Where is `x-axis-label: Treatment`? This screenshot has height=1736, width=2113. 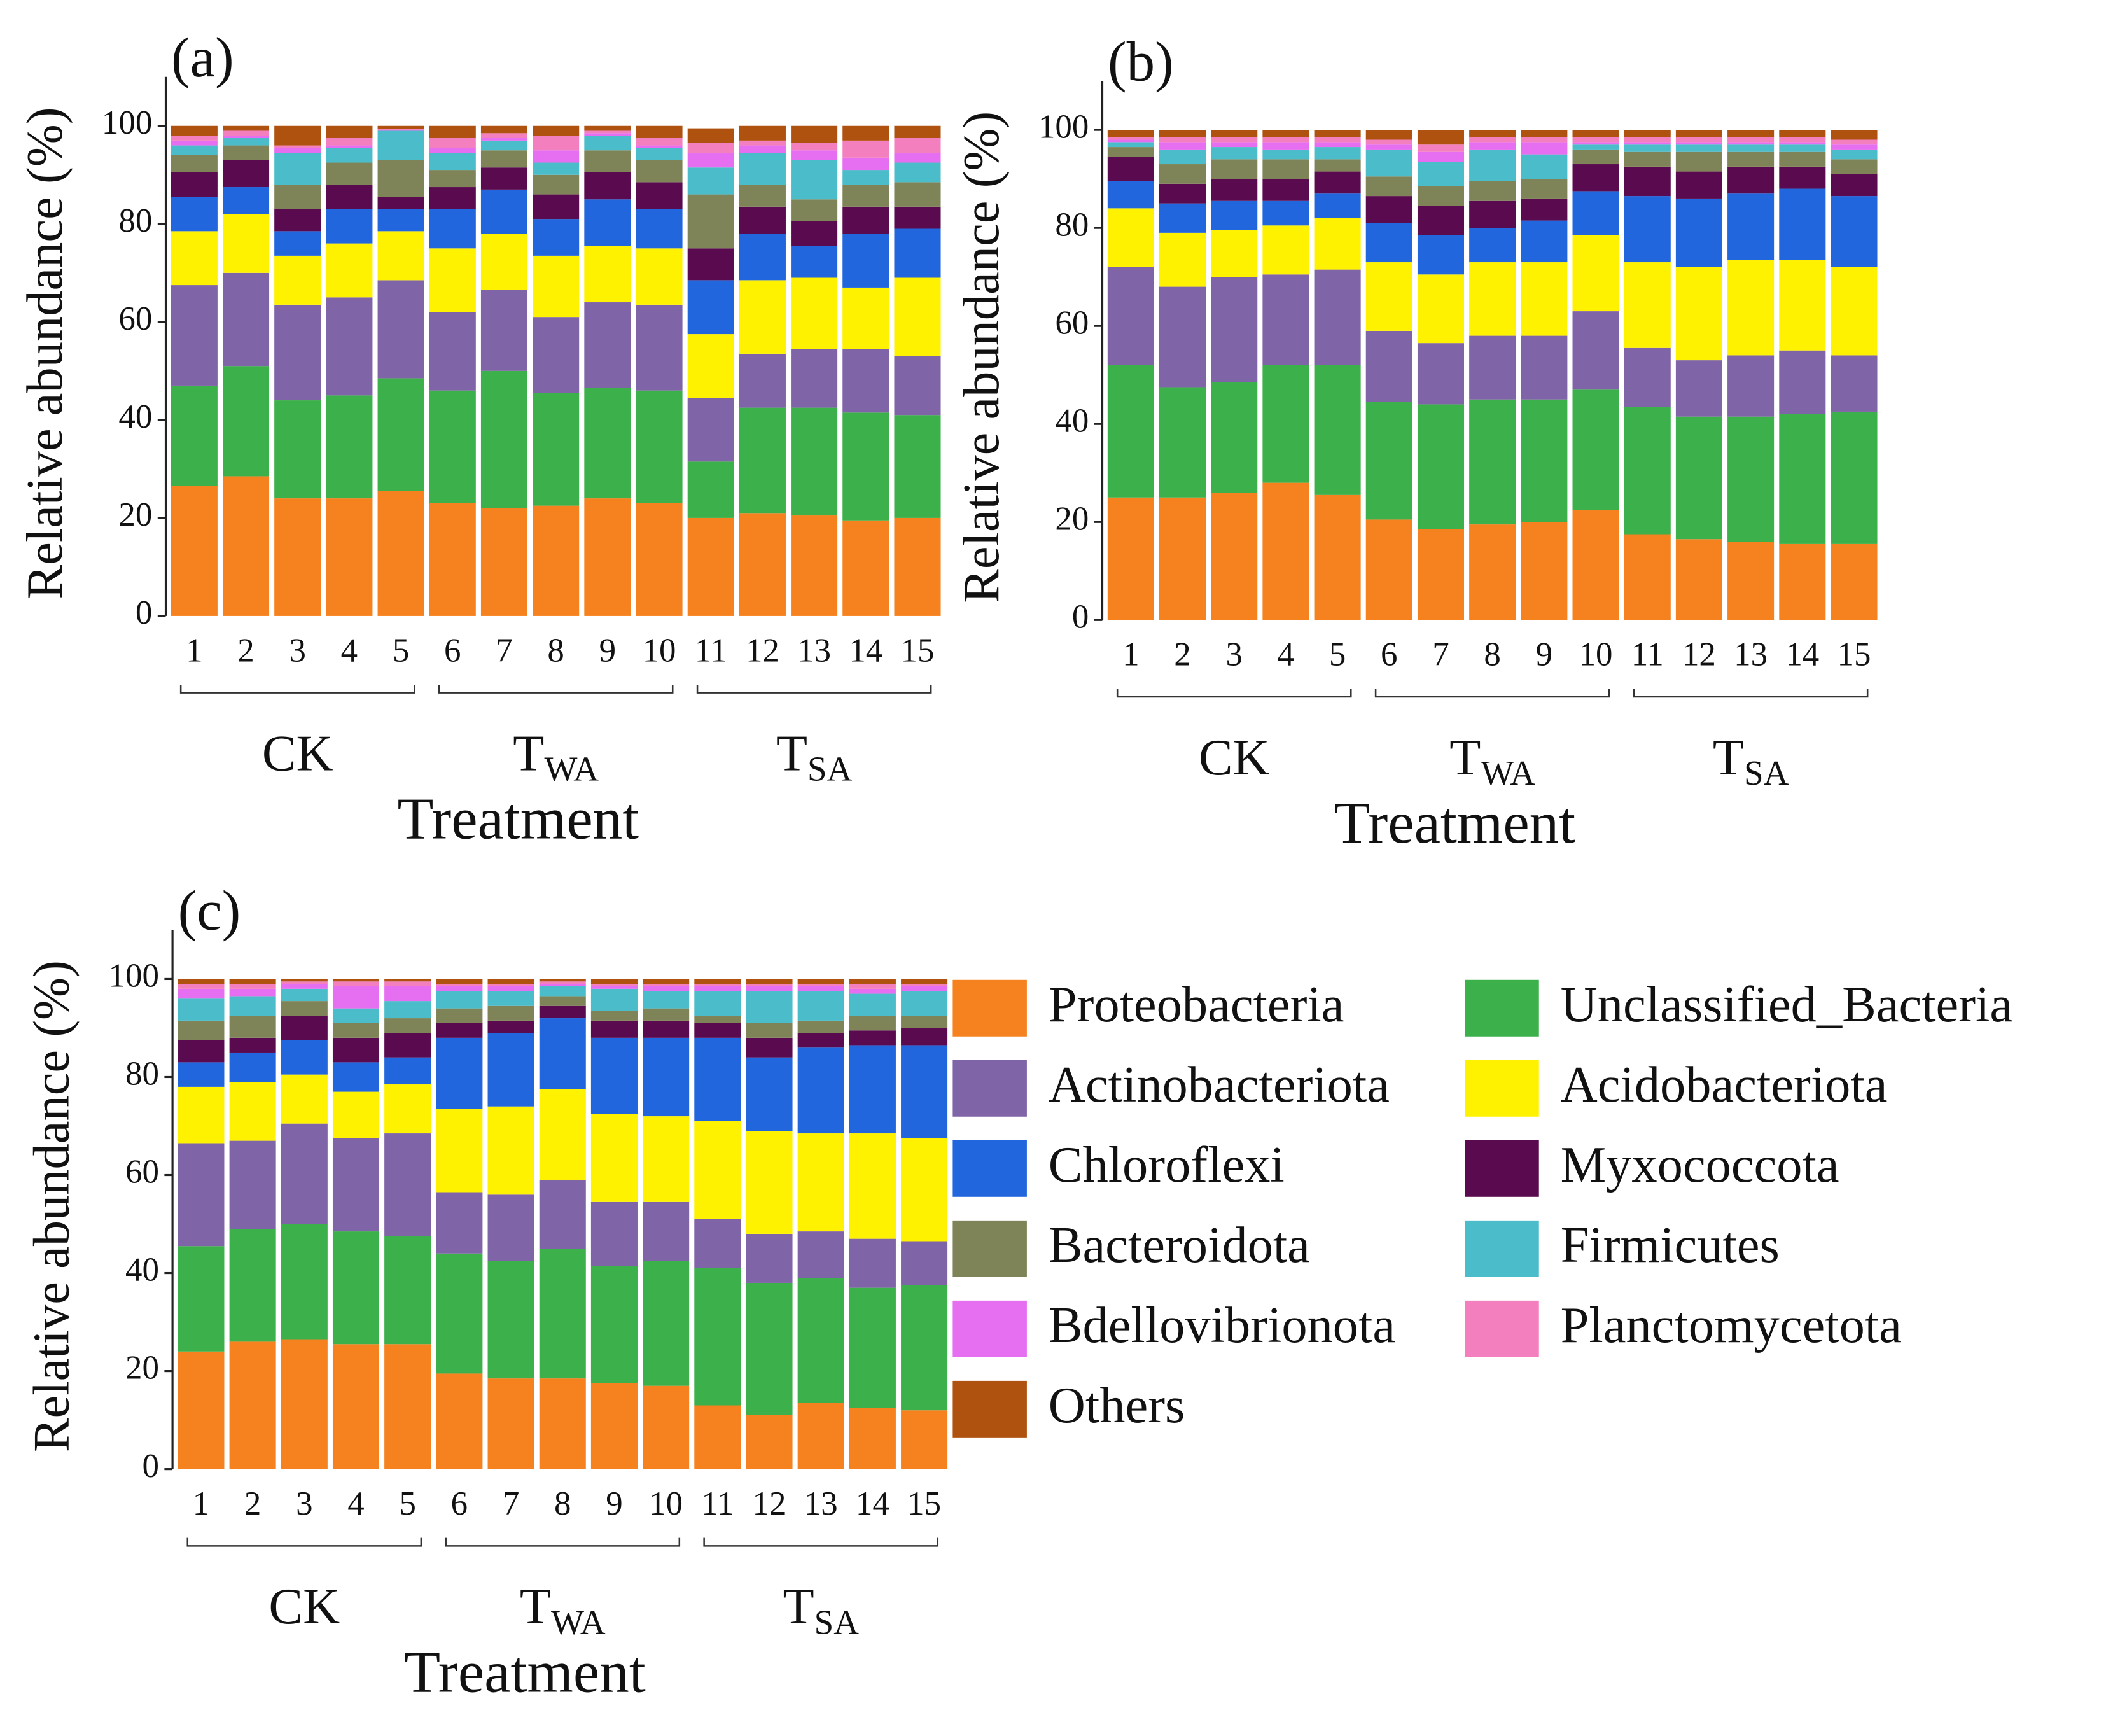 x-axis-label: Treatment is located at coordinates (1455, 823).